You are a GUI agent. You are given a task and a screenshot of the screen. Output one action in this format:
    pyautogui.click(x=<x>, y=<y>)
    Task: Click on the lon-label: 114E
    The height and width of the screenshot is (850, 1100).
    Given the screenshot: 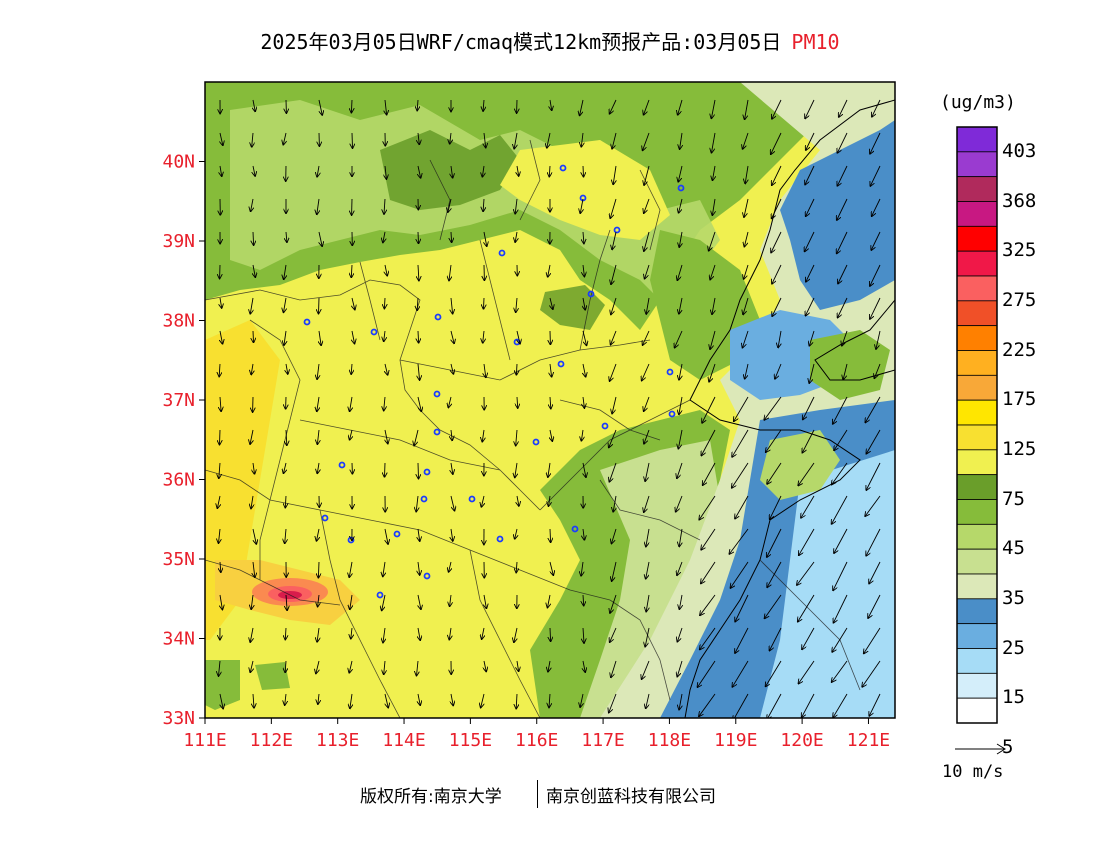 What is the action you would take?
    pyautogui.click(x=403, y=740)
    